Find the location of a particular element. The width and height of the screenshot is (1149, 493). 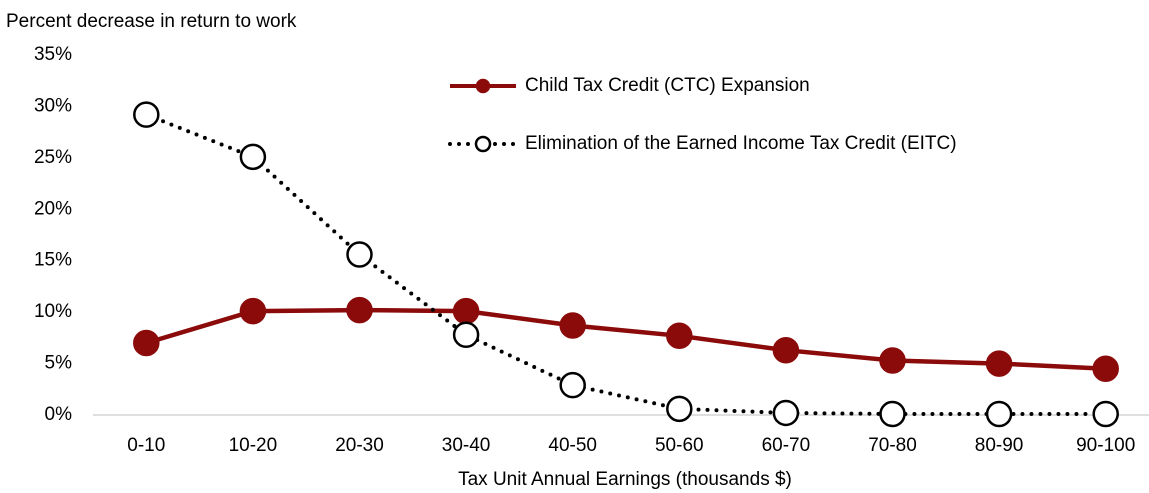

y-tick-label: 20% is located at coordinates (53, 208).